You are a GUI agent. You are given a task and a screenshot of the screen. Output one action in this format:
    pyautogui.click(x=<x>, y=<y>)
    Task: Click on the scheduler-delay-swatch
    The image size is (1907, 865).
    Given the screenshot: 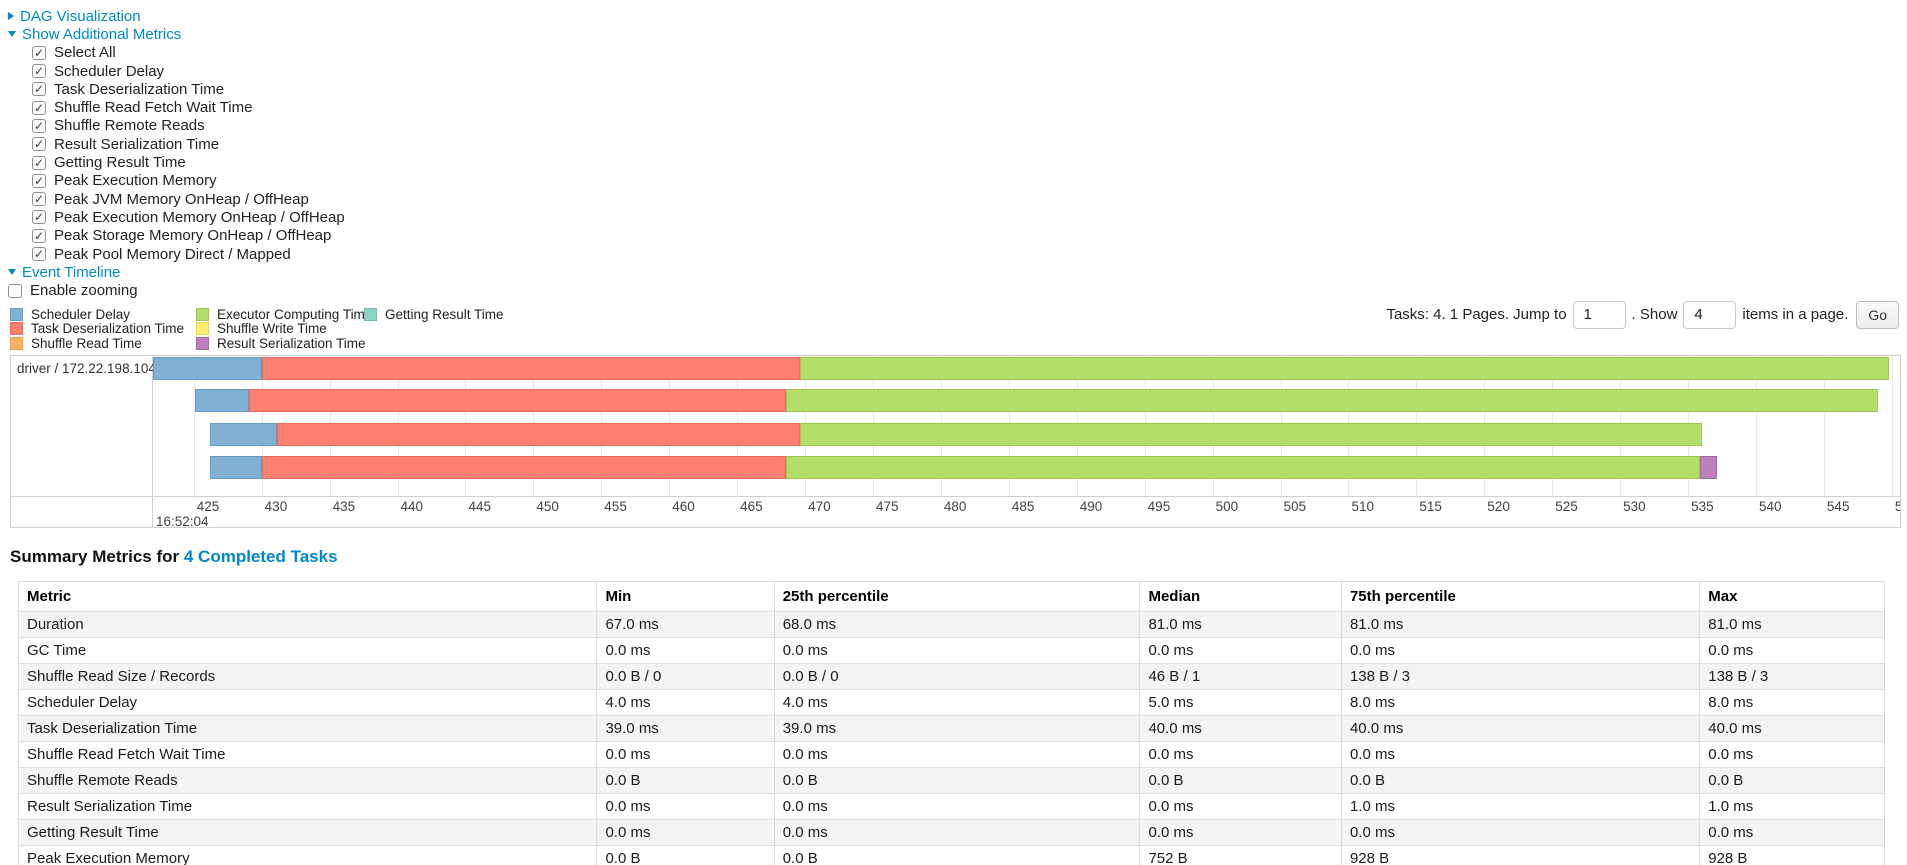 What is the action you would take?
    pyautogui.click(x=16, y=314)
    